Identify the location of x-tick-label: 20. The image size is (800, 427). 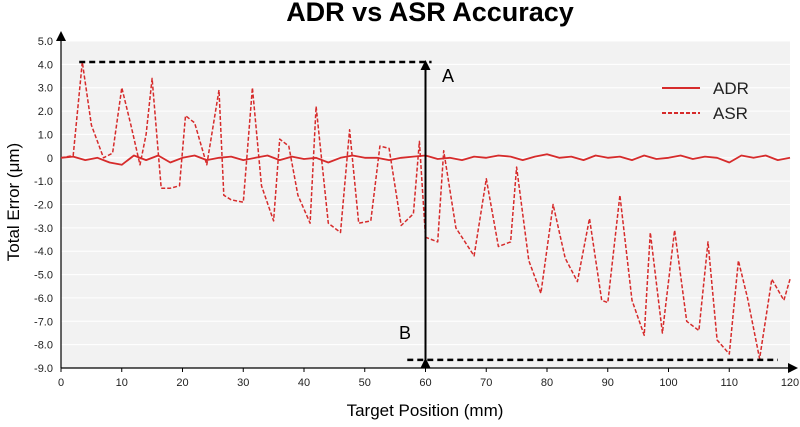
(182, 383).